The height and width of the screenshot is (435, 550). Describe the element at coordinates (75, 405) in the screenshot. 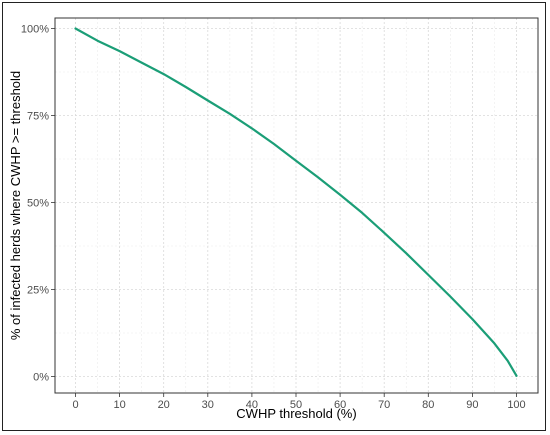

I see `x-tick-label: 0` at that location.